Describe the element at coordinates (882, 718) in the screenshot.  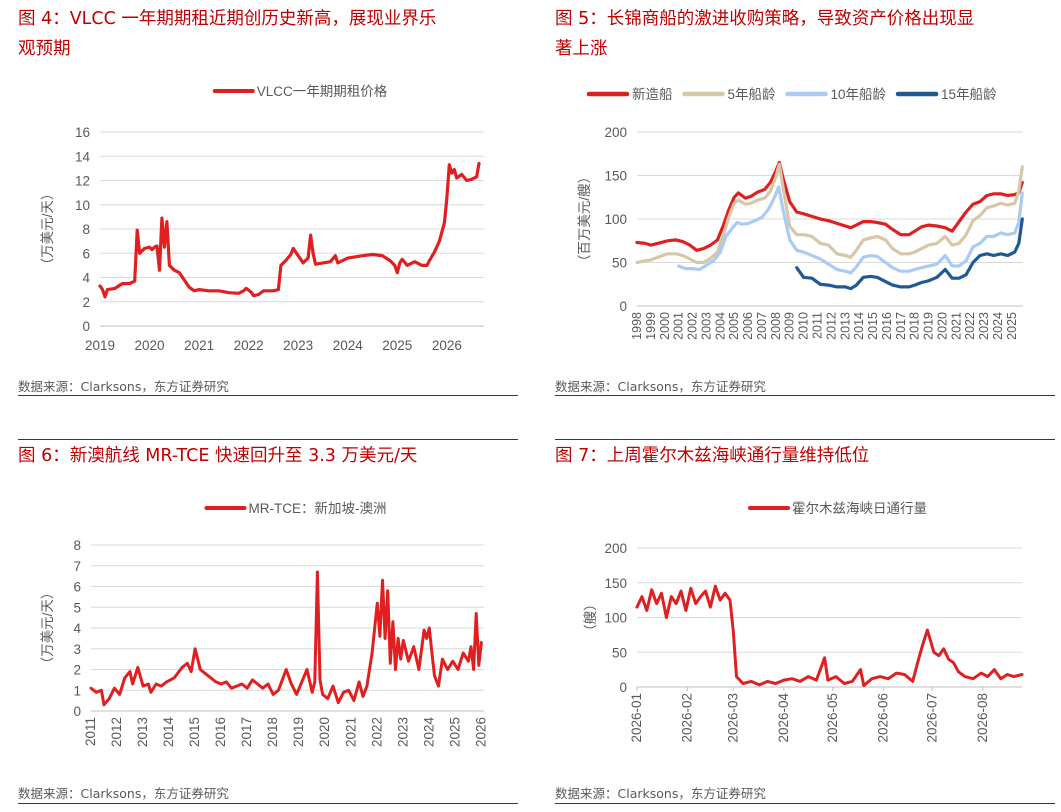
I see `x-tick-label: 2026-06` at that location.